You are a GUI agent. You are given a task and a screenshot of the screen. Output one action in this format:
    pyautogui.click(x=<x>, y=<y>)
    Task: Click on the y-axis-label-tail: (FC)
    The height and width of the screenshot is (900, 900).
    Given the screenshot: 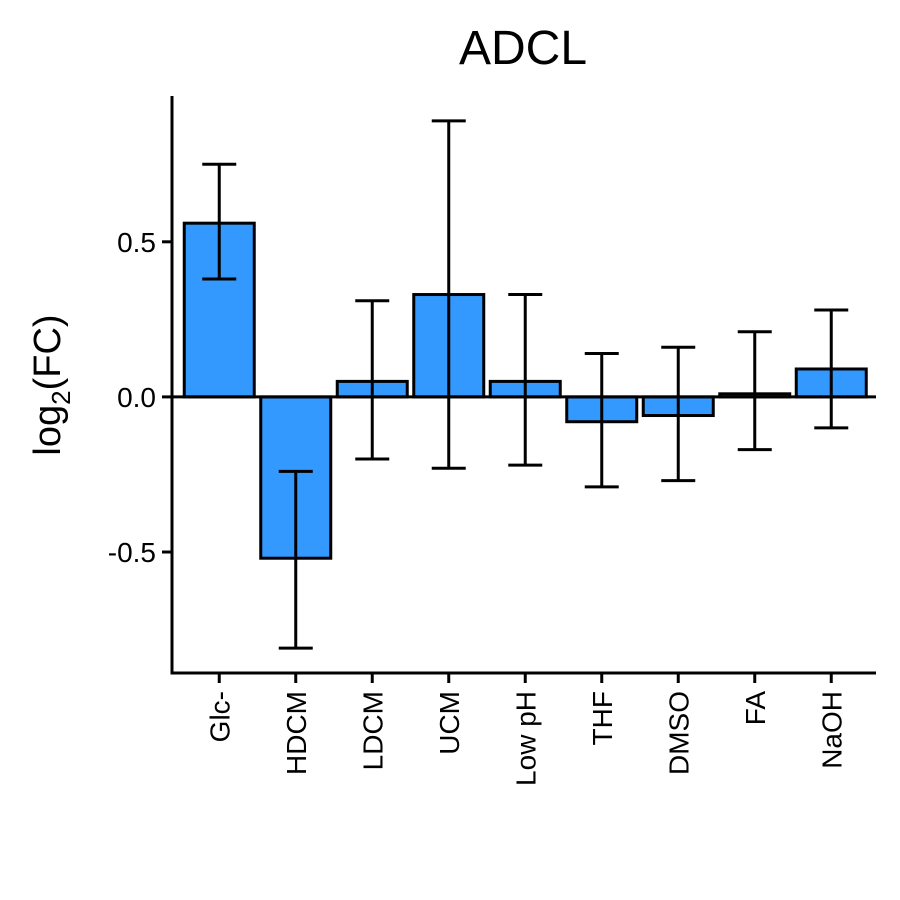 What is the action you would take?
    pyautogui.click(x=48, y=352)
    